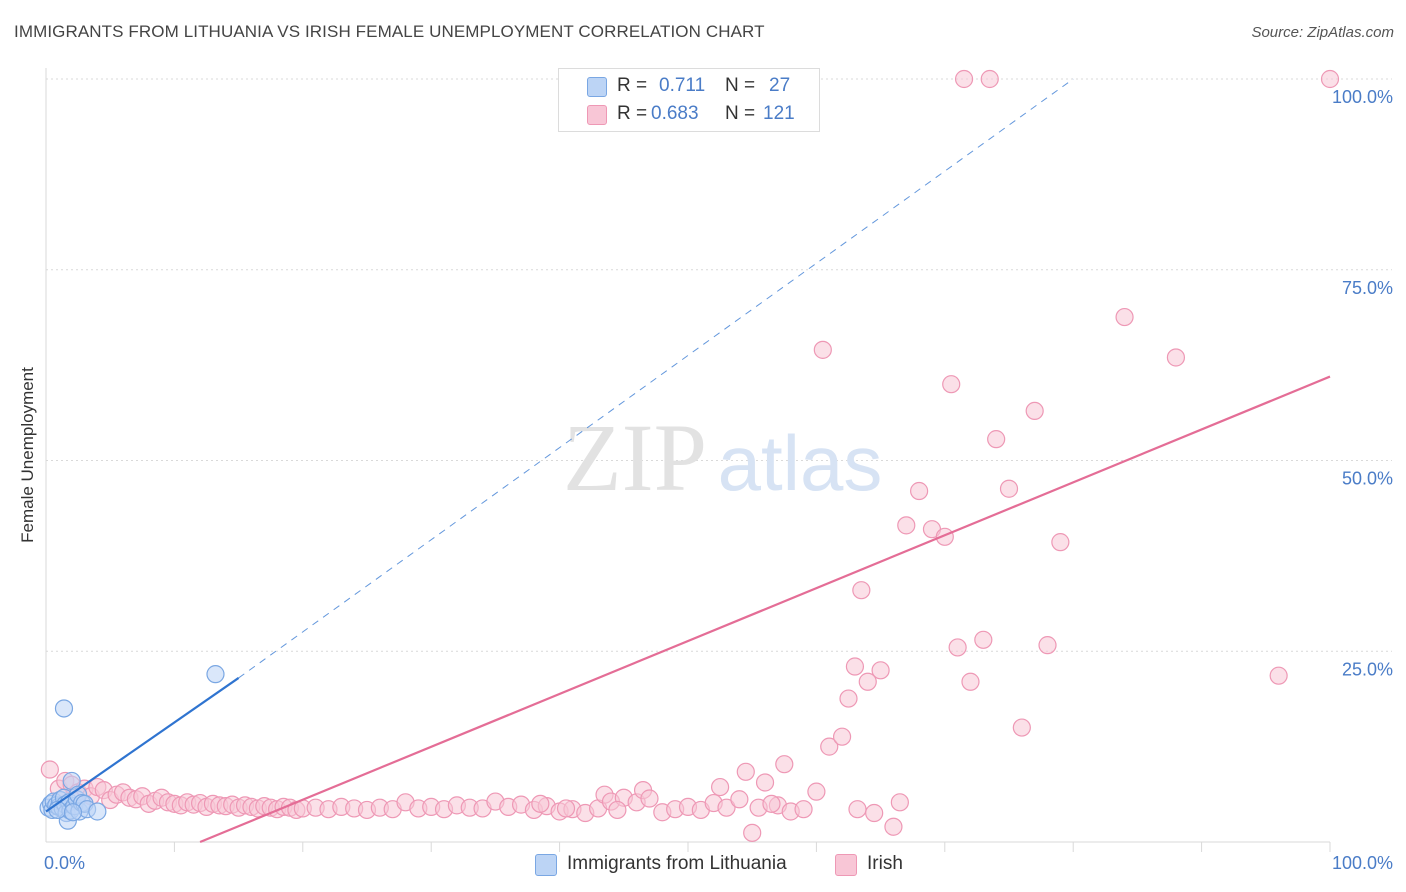  Describe the element at coordinates (597, 87) in the screenshot. I see `legend-swatch-lithuania` at that location.